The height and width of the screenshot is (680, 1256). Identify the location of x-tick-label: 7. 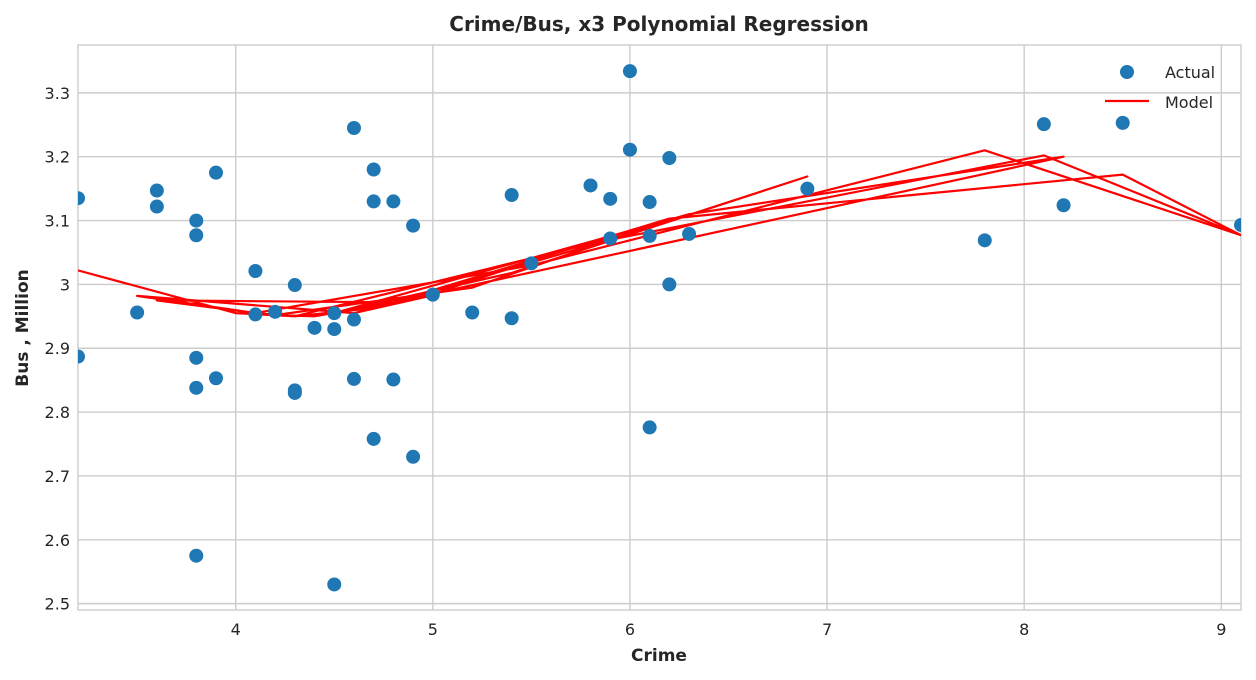
(827, 629).